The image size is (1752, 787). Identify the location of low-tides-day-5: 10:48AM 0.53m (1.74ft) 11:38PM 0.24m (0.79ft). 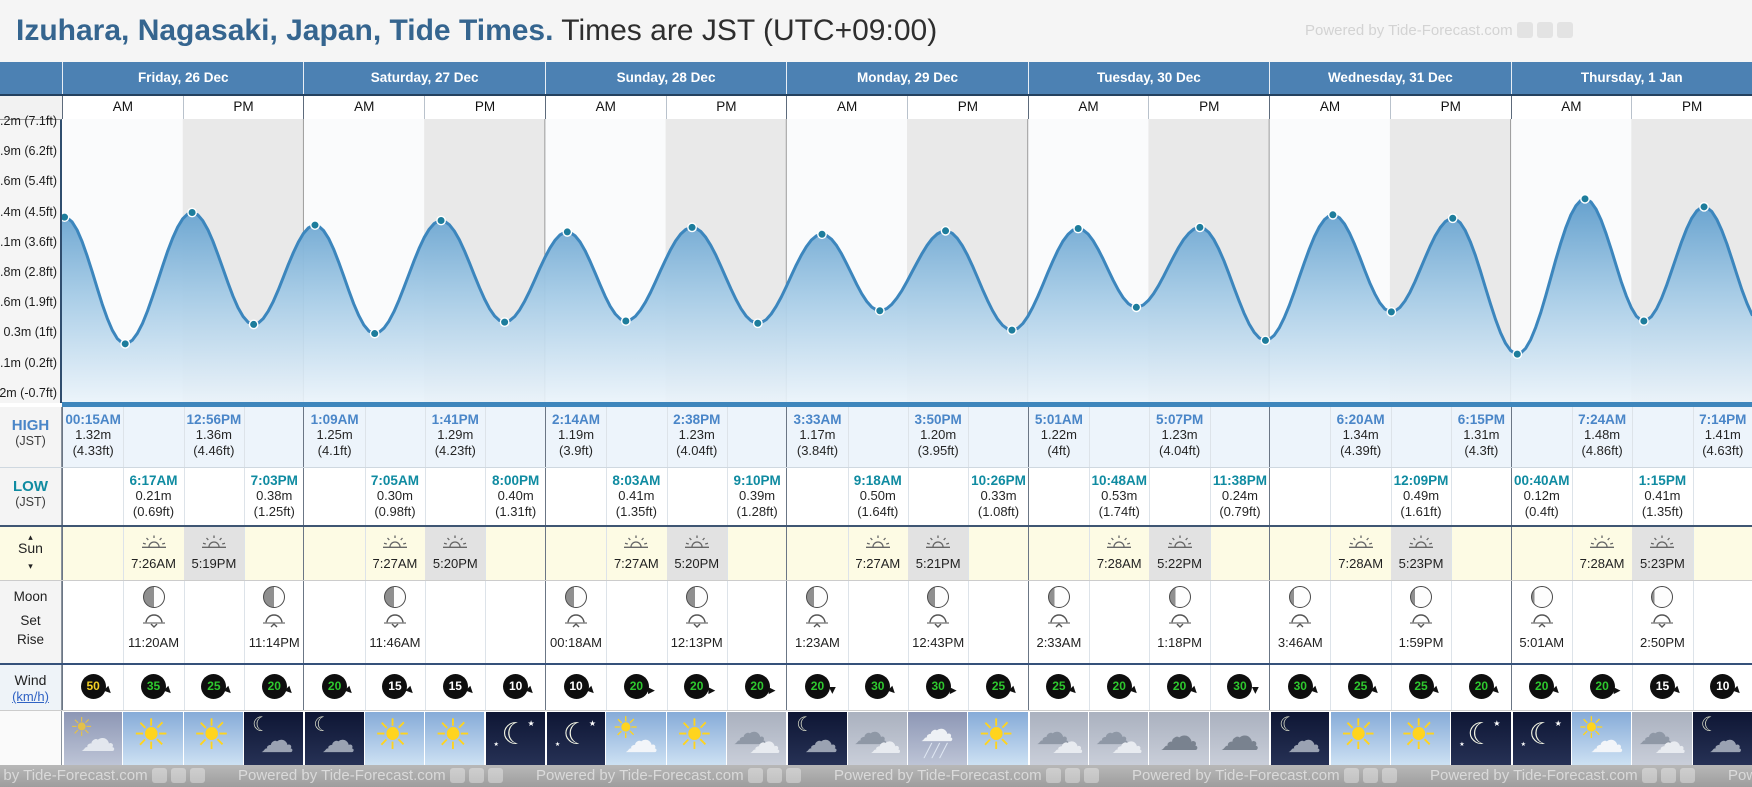
(1148, 496).